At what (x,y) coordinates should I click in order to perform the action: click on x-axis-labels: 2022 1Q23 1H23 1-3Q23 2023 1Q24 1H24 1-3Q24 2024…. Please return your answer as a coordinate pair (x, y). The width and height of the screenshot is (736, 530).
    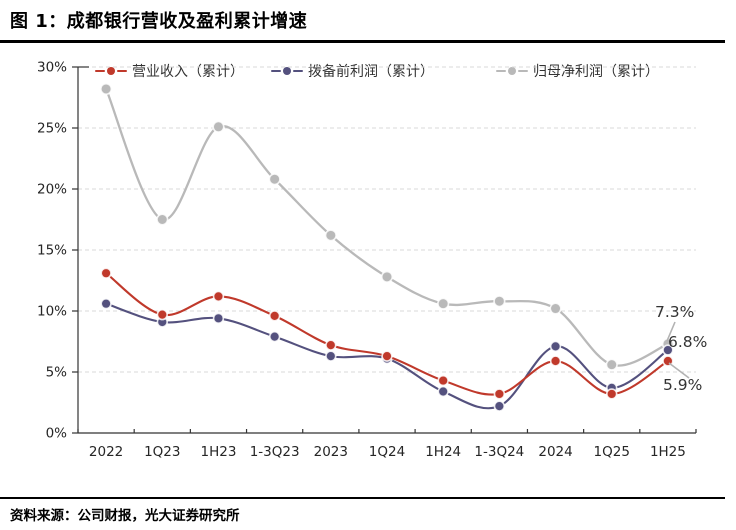
    Looking at the image, I should click on (387, 452).